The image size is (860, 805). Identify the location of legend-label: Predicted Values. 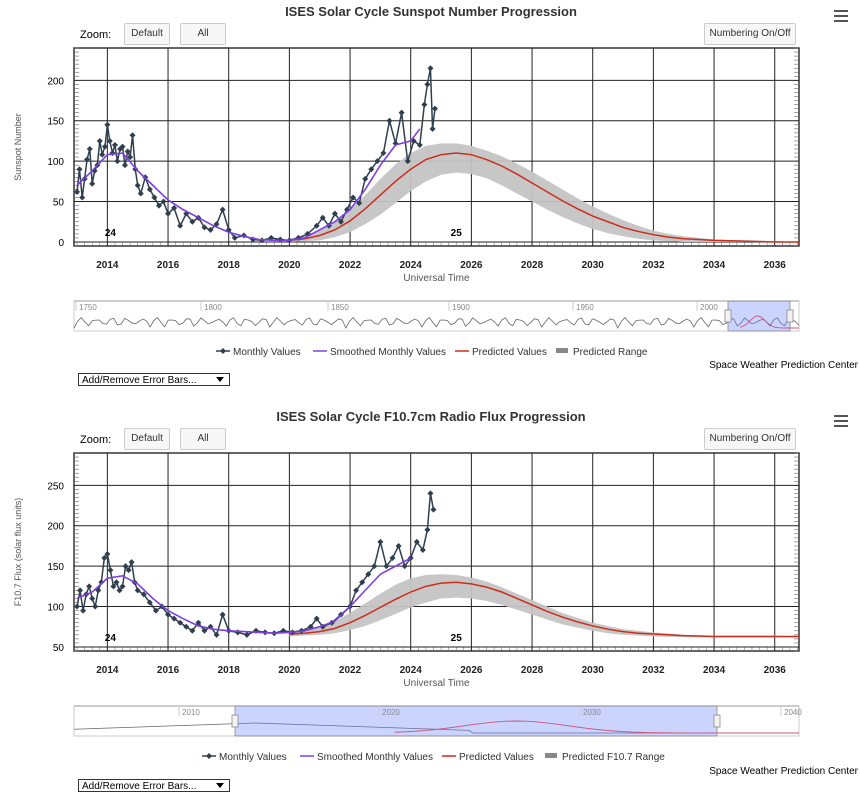
(496, 757).